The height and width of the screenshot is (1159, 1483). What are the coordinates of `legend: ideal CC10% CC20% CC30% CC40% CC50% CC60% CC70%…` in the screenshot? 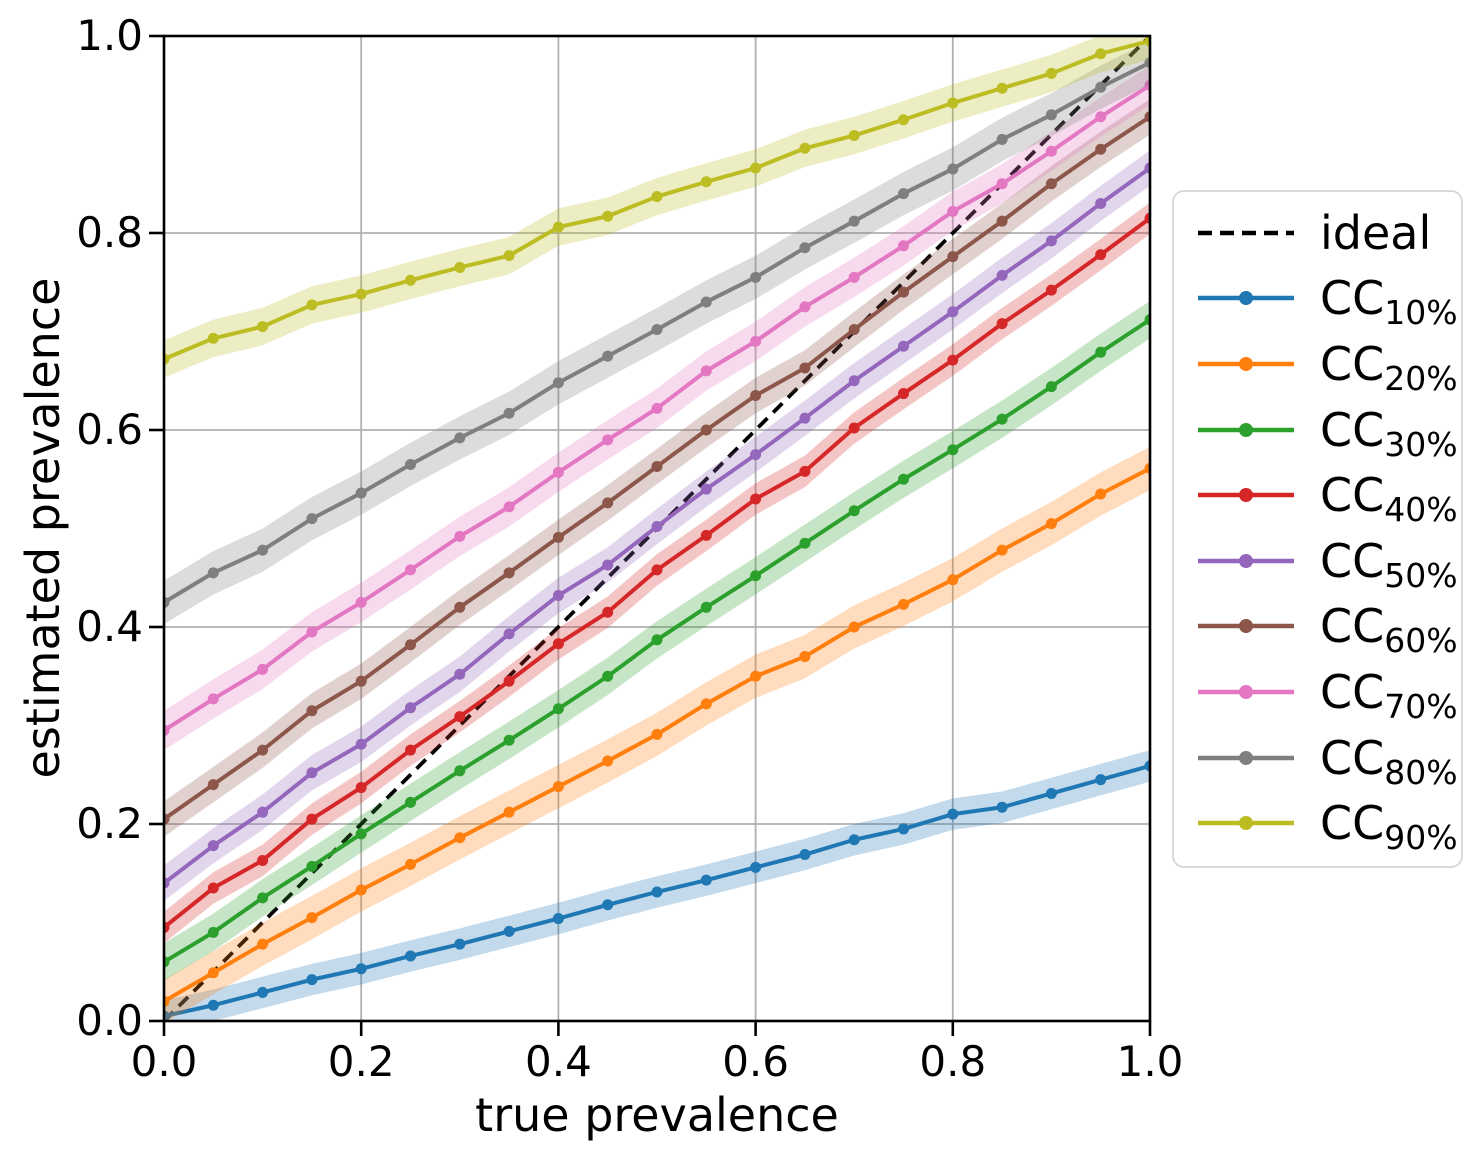 It's located at (1317, 529).